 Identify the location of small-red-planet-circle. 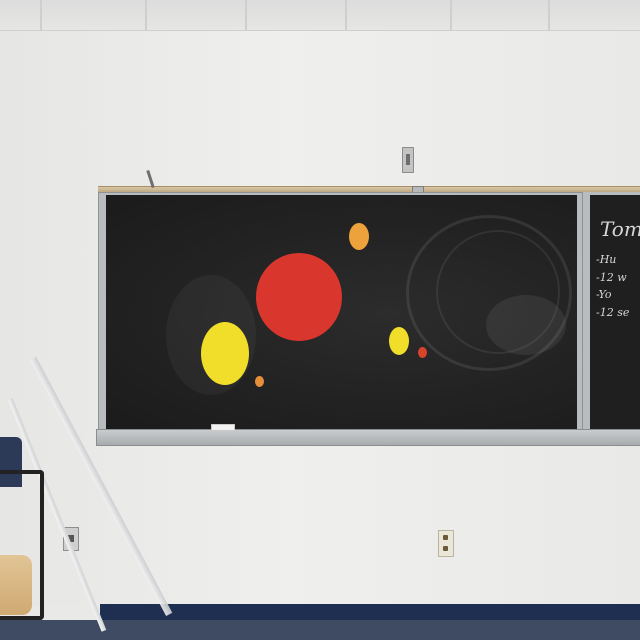
(422, 352).